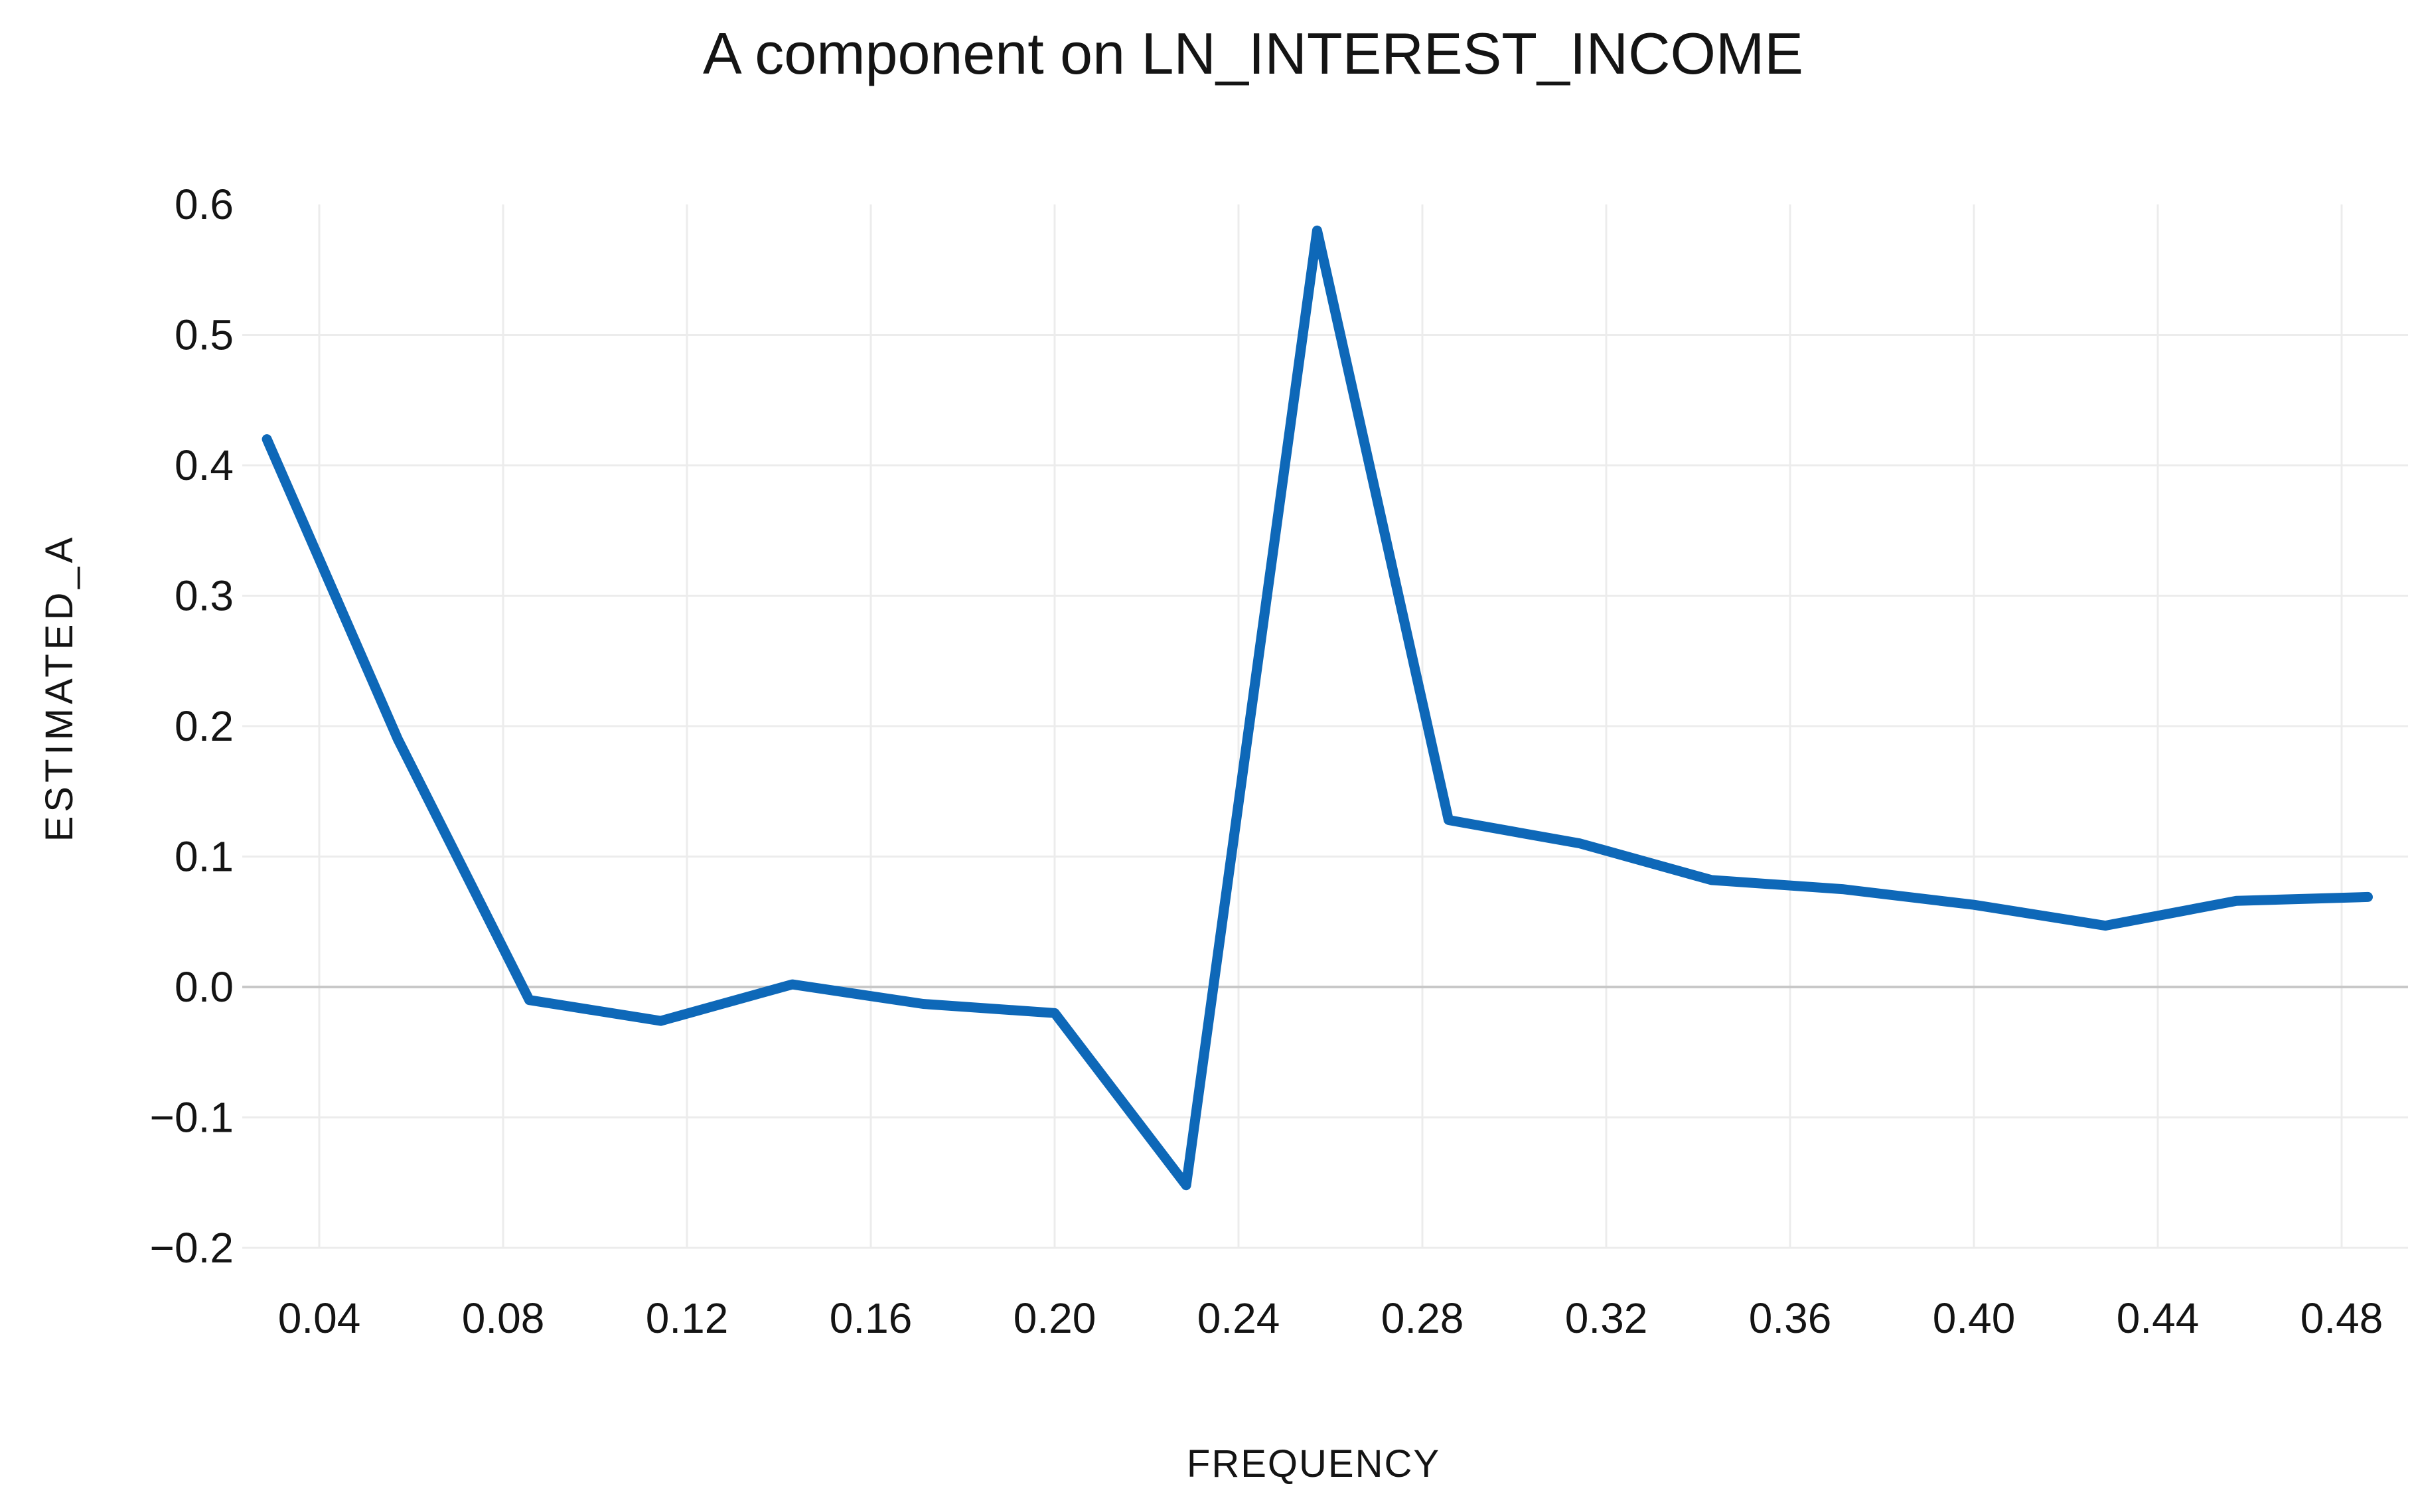  I want to click on x-tick-label: 0.04, so click(319, 1318).